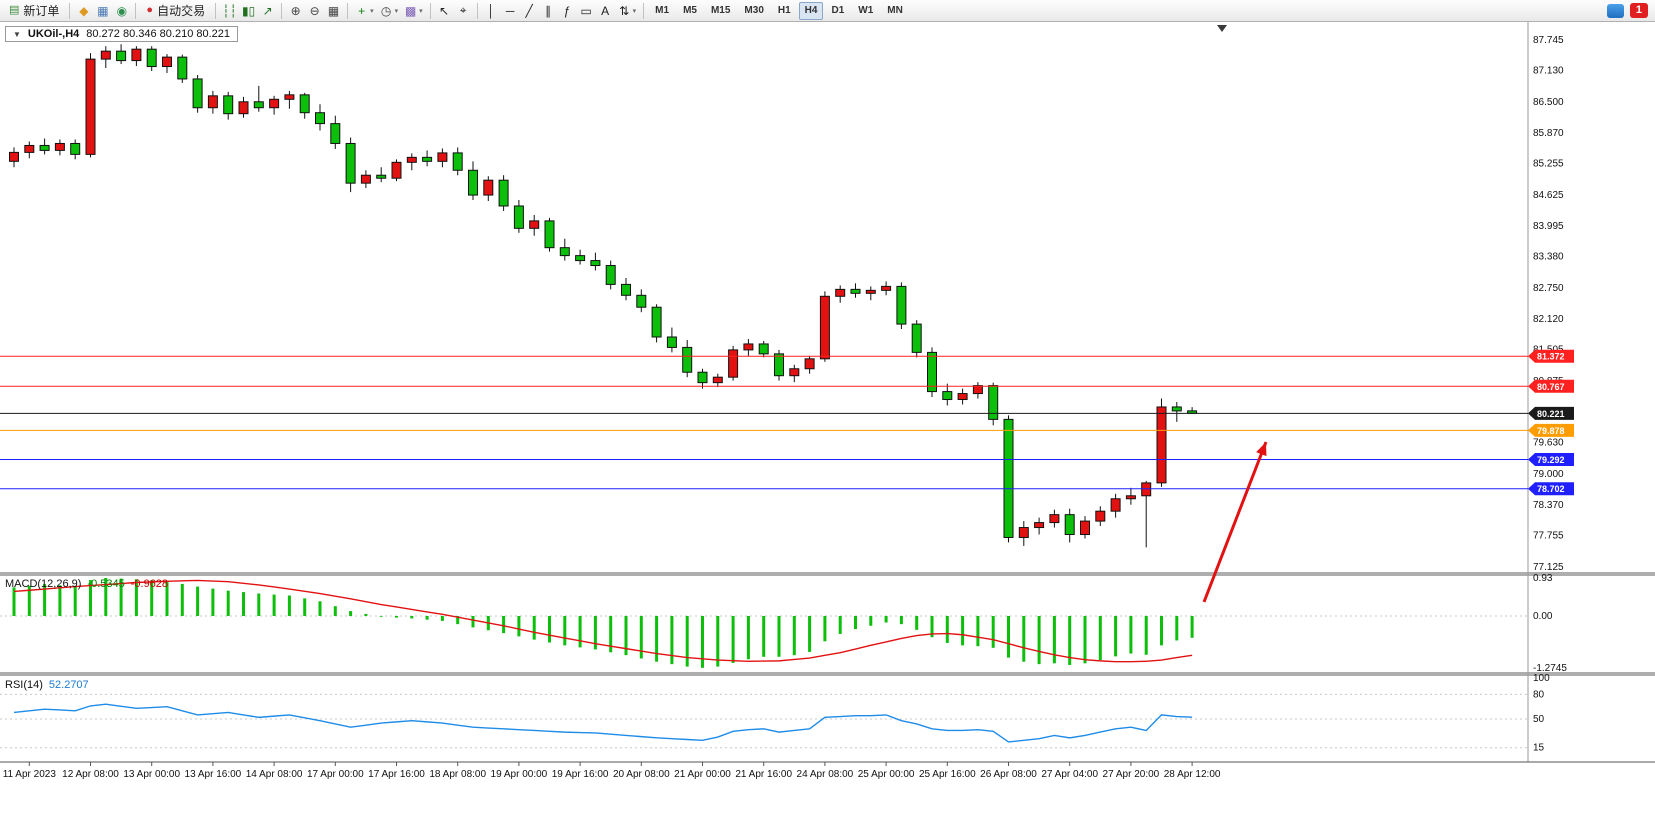  Describe the element at coordinates (1539, 748) in the screenshot. I see `rsi-axis-label: 15` at that location.